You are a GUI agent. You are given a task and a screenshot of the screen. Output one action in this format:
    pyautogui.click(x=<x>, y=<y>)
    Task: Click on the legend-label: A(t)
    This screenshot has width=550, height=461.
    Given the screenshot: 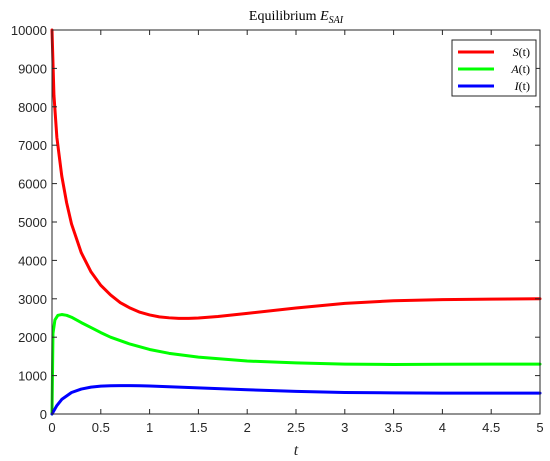 What is the action you would take?
    pyautogui.click(x=520, y=69)
    